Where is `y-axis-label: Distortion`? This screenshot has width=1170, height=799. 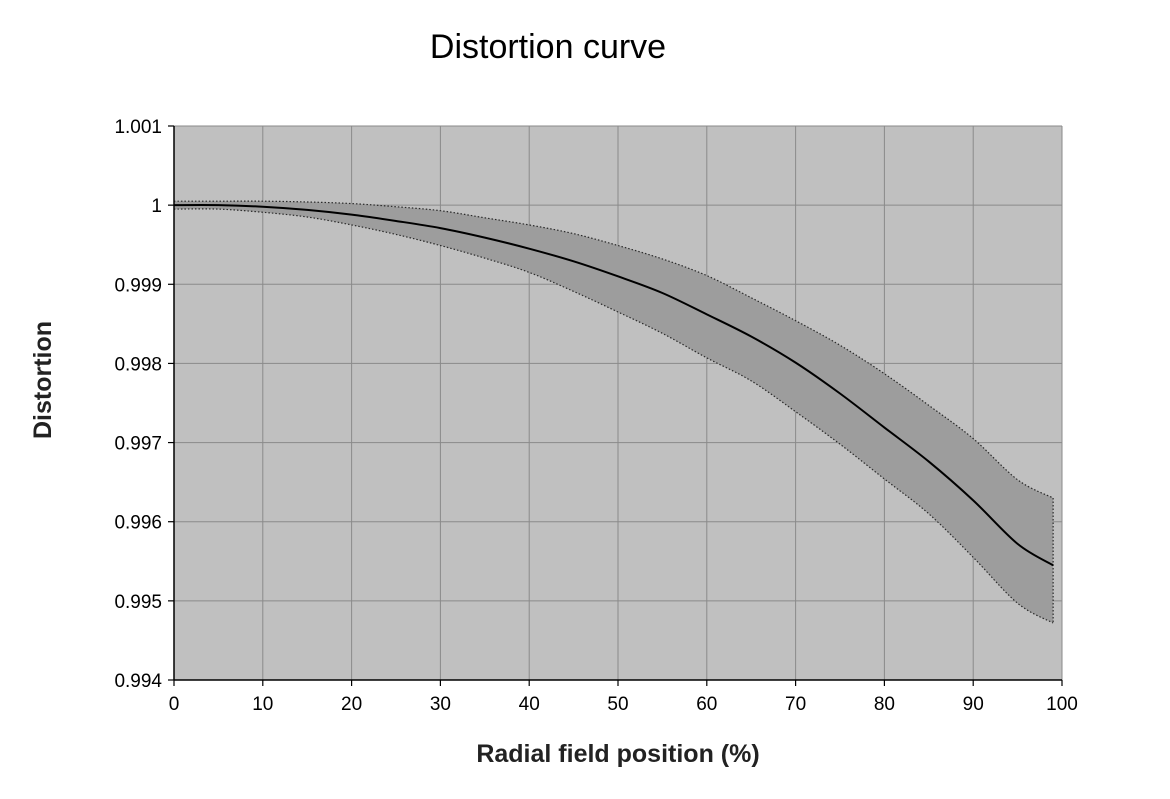
y-axis-label: Distortion is located at coordinates (43, 380).